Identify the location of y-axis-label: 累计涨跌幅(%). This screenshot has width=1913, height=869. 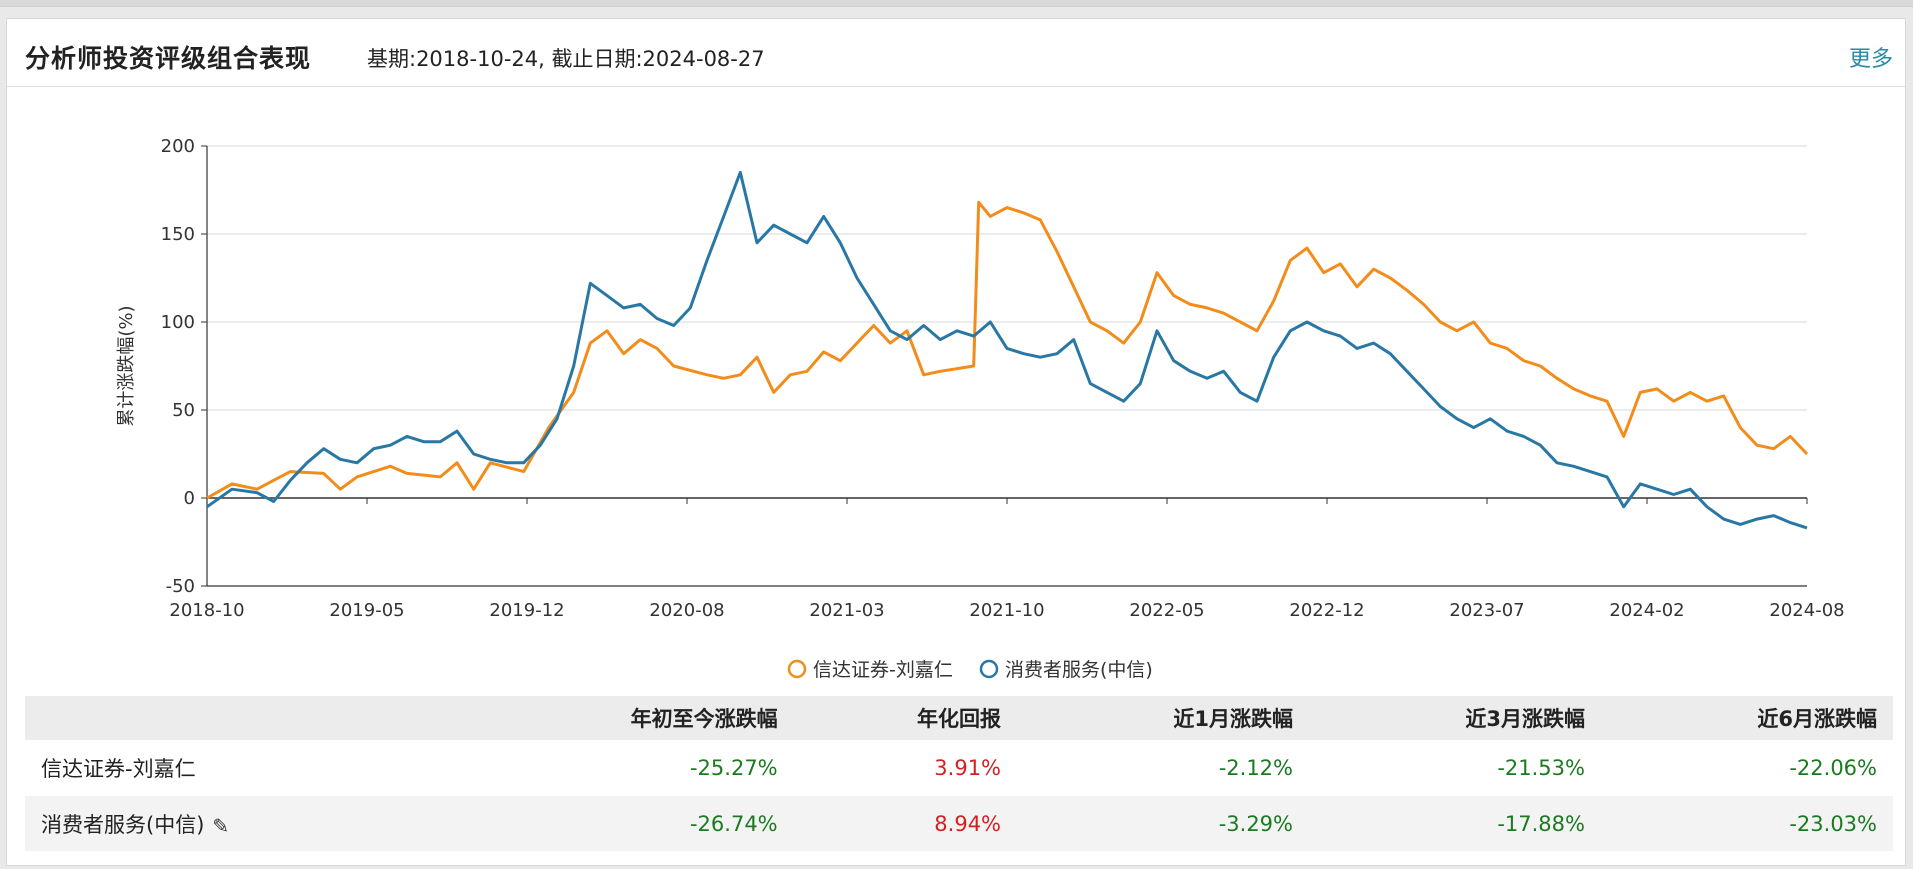
(126, 365).